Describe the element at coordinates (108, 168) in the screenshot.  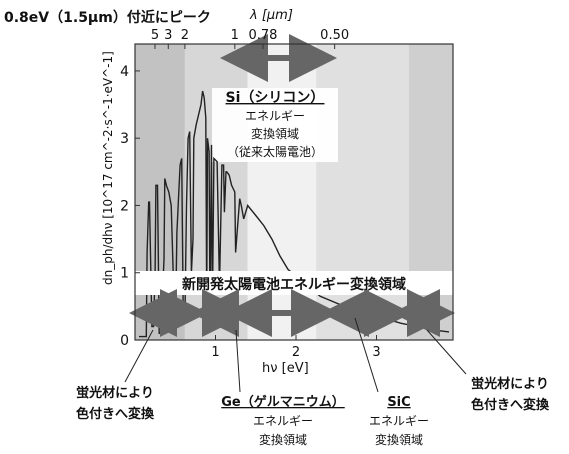
I see `y-axis-label: dn_ph/dhν [10^17 cm^-2·s^-1·eV^-1]` at that location.